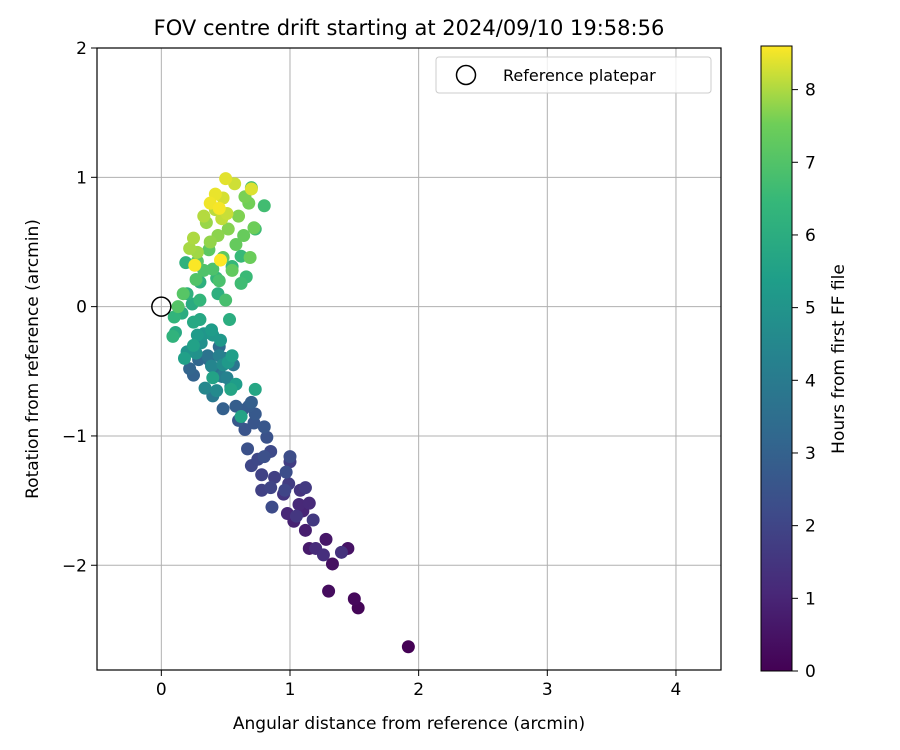  Describe the element at coordinates (804, 381) in the screenshot. I see `colorbar-ticks: 0 1 2 3 4 5 6 7 8` at that location.